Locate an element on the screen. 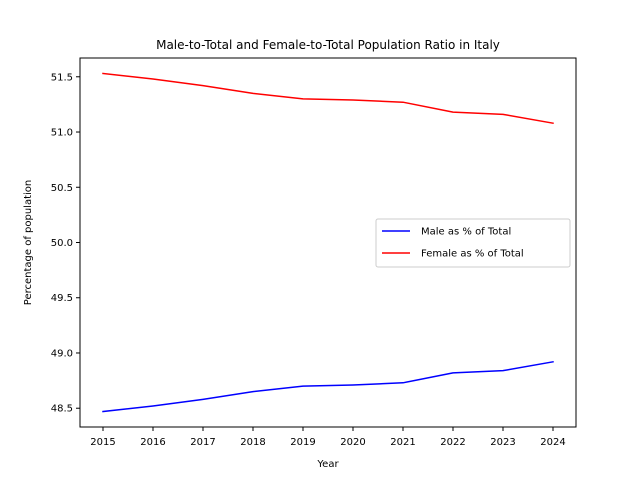  y-axis: 48.5 49.0 49.5 50.0 50.5 51.0 51.5 is located at coordinates (65, 243).